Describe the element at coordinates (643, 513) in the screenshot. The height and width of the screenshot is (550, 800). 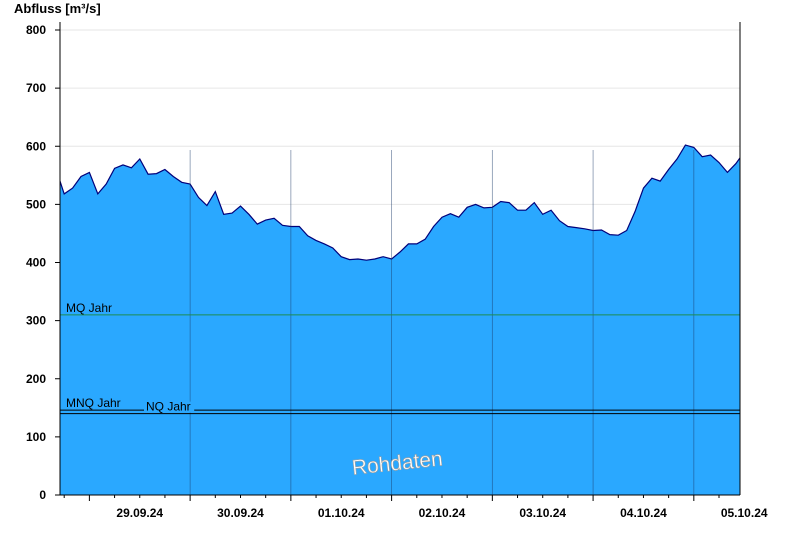
I see `x-tick-label: 04.10.24` at that location.